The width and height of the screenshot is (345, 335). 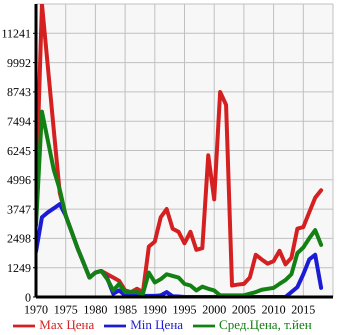 What do you see at coordinates (19, 121) in the screenshot?
I see `y-tick-label: 7494` at bounding box center [19, 121].